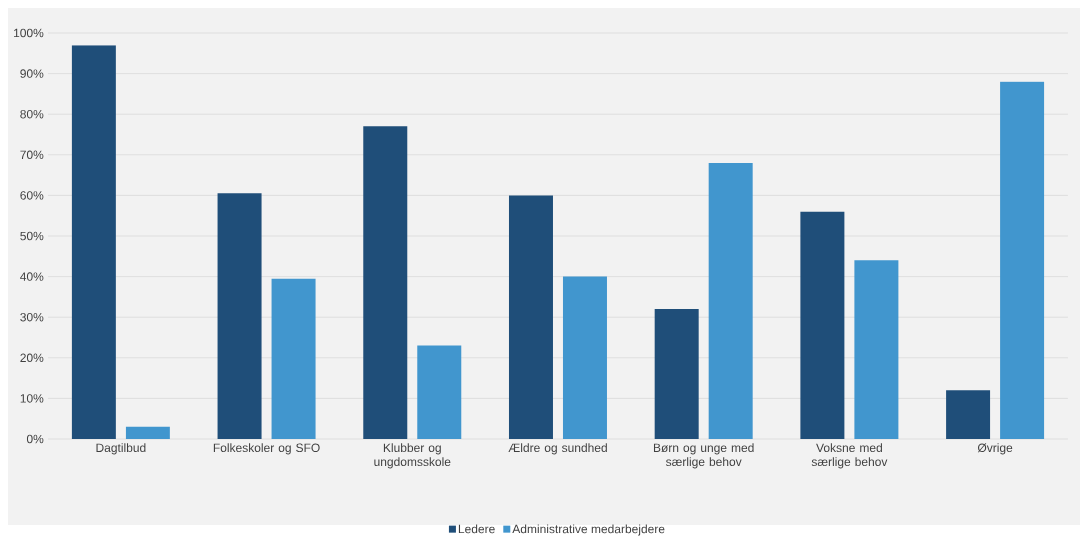 The width and height of the screenshot is (1088, 539). I want to click on y-tick-label: 50%, so click(32, 236).